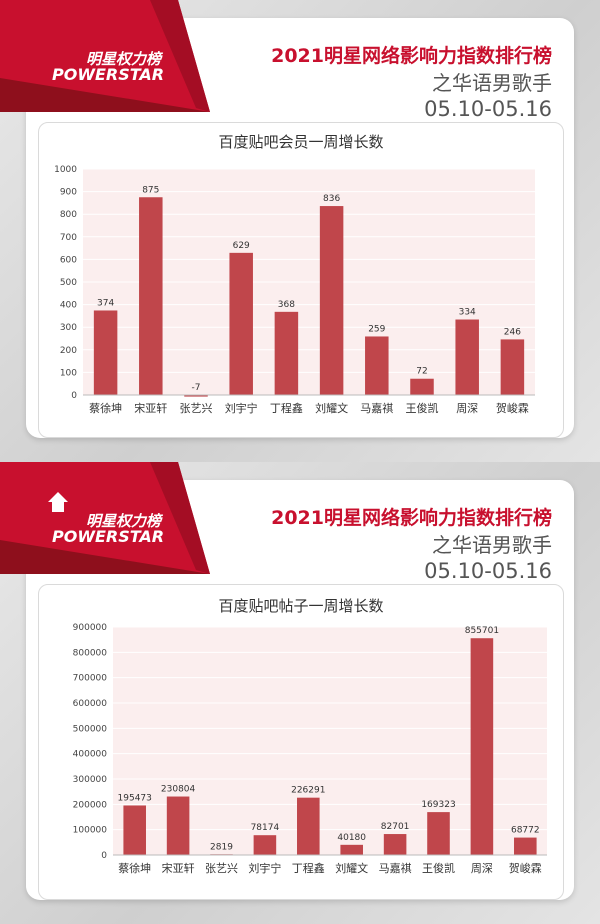 The width and height of the screenshot is (600, 924). What do you see at coordinates (68, 260) in the screenshot?
I see `y-tick-label: 600` at bounding box center [68, 260].